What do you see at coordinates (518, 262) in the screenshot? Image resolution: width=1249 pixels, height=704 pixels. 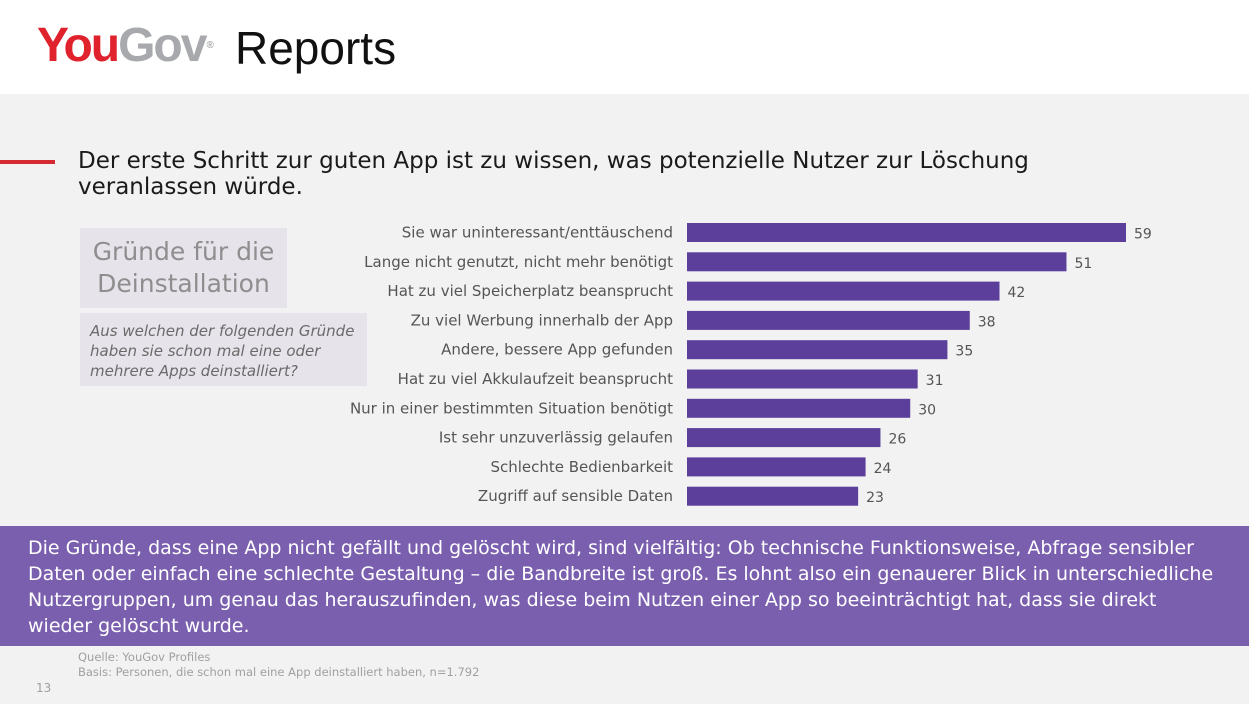 I see `category-label: Lange nicht genutzt, nicht mehr benötigt` at bounding box center [518, 262].